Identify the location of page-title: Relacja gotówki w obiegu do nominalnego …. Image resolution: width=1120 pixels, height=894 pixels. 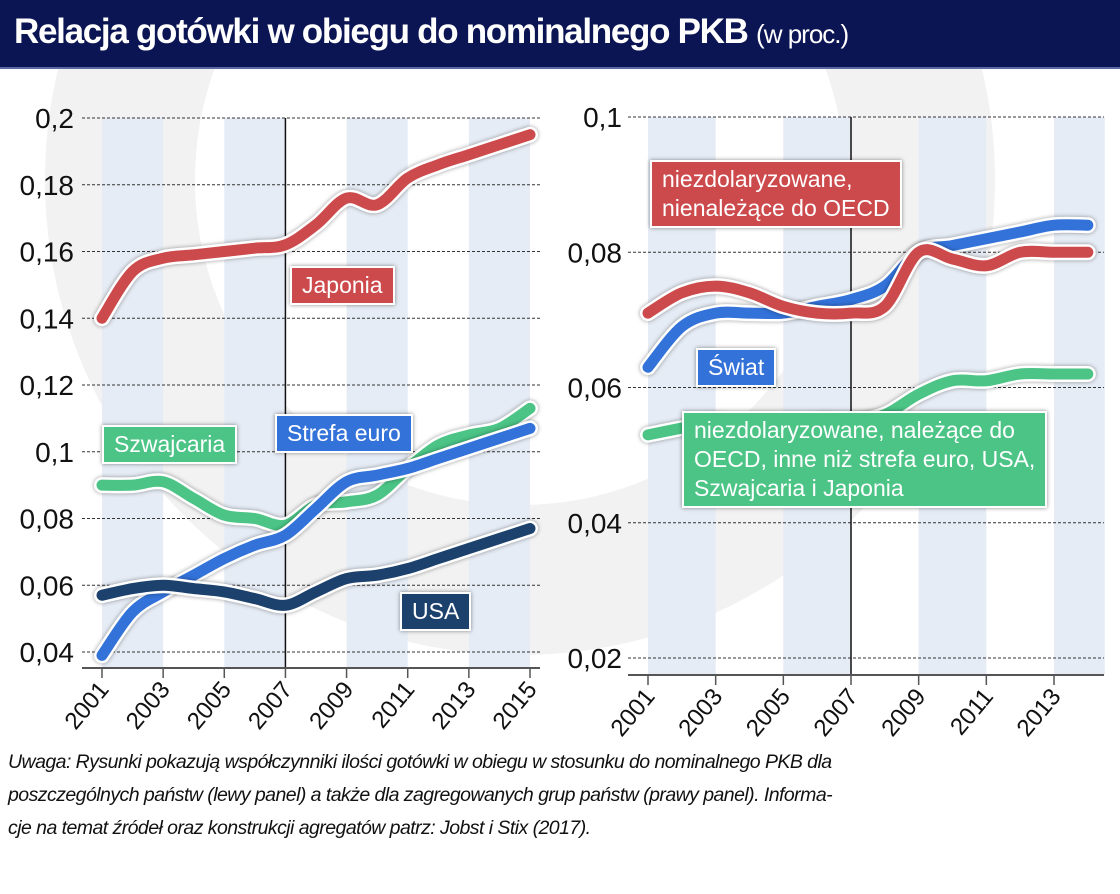
(431, 32).